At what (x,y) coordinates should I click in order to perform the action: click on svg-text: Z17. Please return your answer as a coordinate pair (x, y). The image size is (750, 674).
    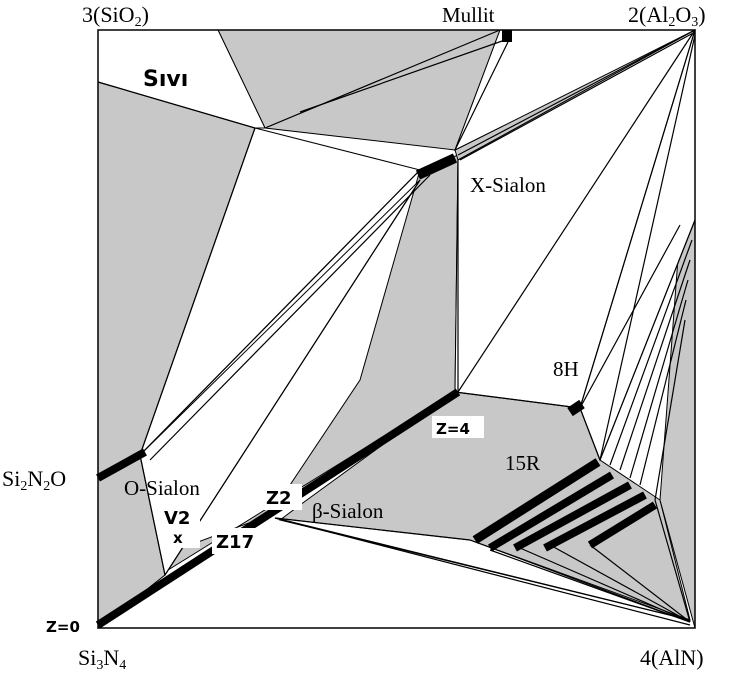
    Looking at the image, I should click on (235, 542).